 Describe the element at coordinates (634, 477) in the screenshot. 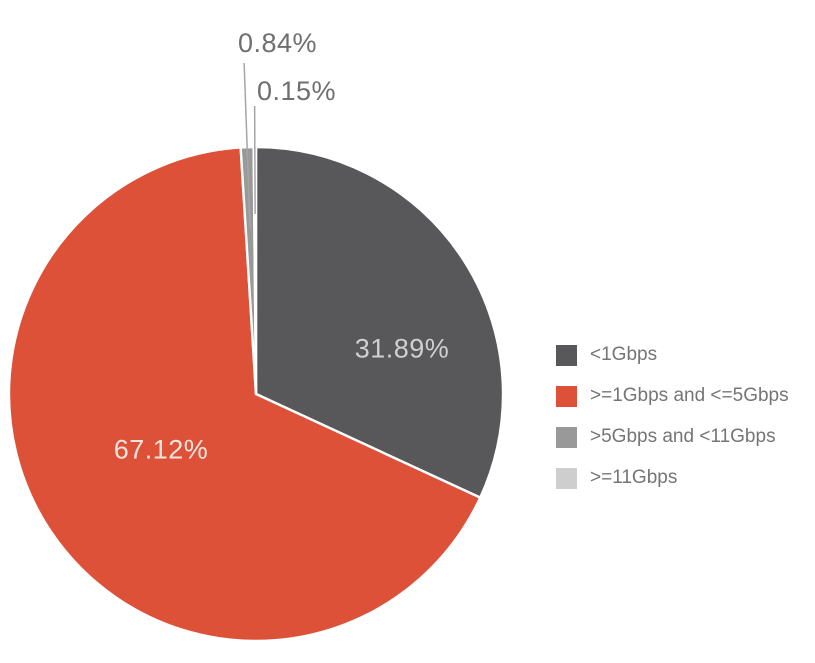

I see `legend-label-over-11gbps: >=11Gbps` at that location.